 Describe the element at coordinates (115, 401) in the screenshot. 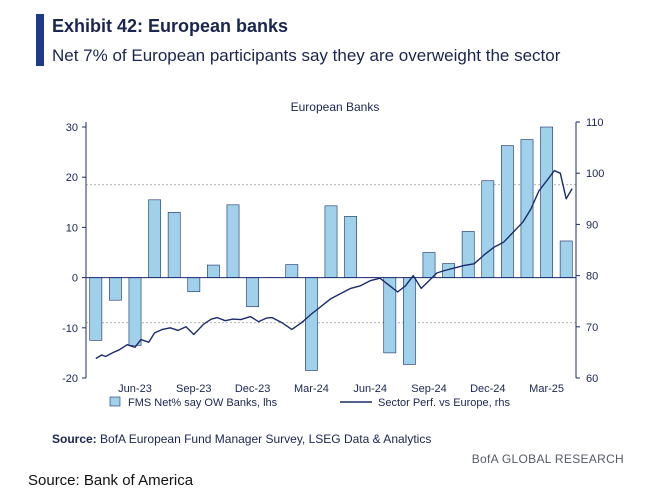

I see `legend-bar-swatch` at that location.